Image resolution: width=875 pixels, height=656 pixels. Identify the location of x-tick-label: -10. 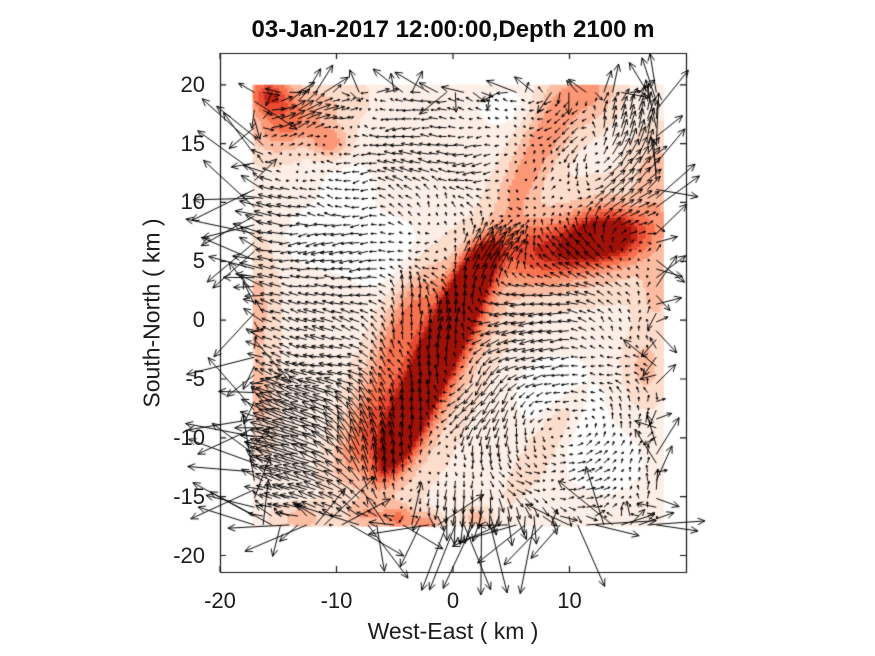
(336, 600).